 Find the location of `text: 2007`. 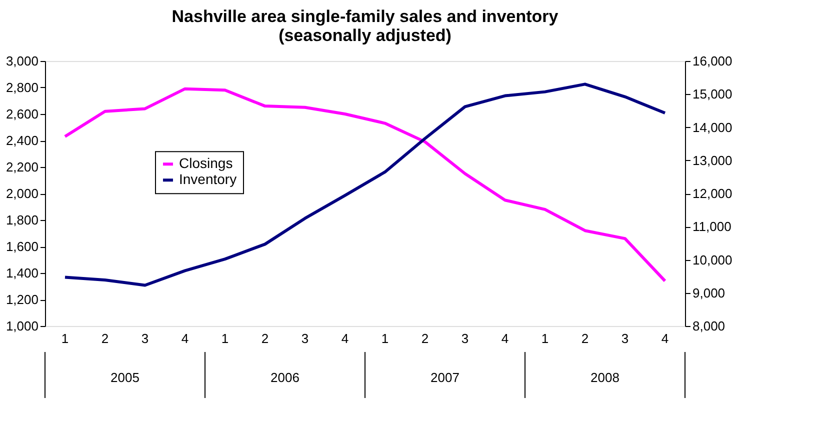

text: 2007 is located at coordinates (445, 377).